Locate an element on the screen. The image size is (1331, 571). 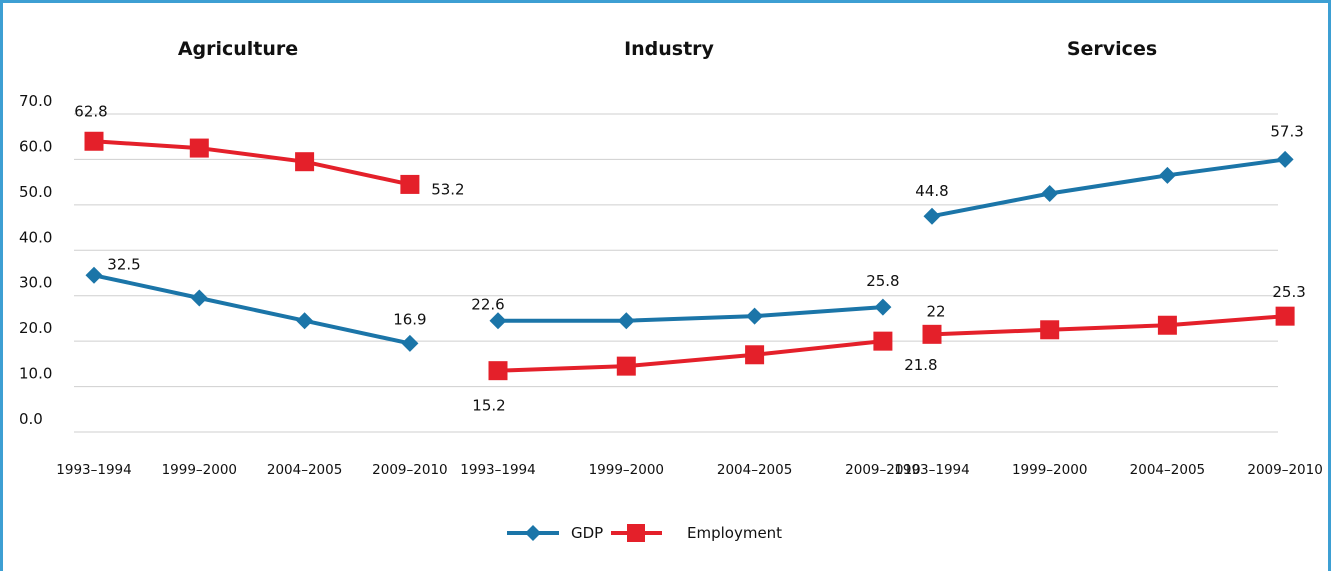
data-label: 62.8 is located at coordinates (90, 111).